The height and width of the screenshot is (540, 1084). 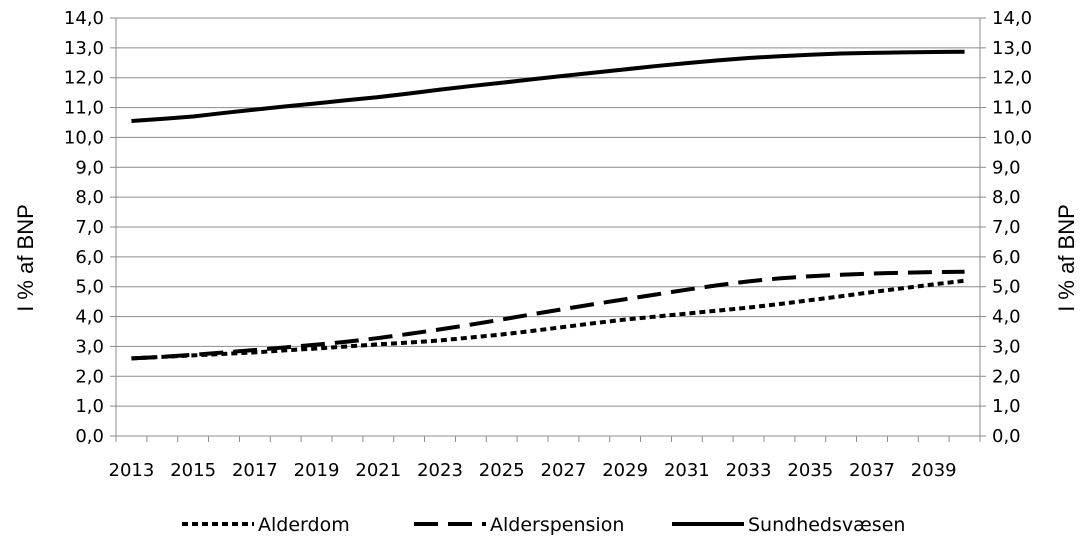 I want to click on x-tick-label: 2039, so click(x=934, y=470).